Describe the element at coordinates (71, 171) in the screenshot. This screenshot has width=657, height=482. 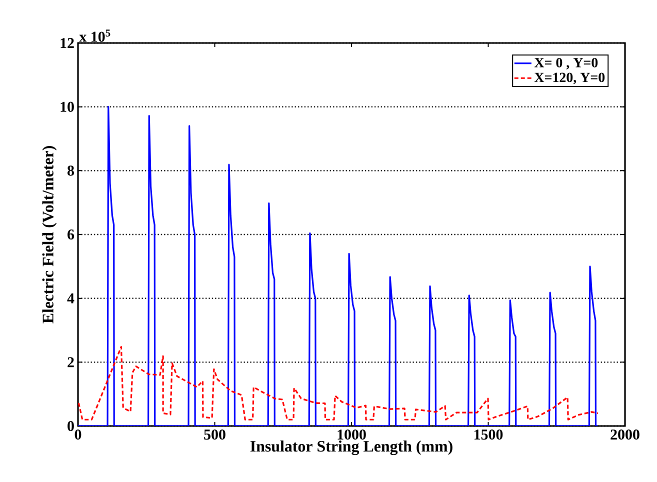
I see `y-tick-label: 8` at that location.